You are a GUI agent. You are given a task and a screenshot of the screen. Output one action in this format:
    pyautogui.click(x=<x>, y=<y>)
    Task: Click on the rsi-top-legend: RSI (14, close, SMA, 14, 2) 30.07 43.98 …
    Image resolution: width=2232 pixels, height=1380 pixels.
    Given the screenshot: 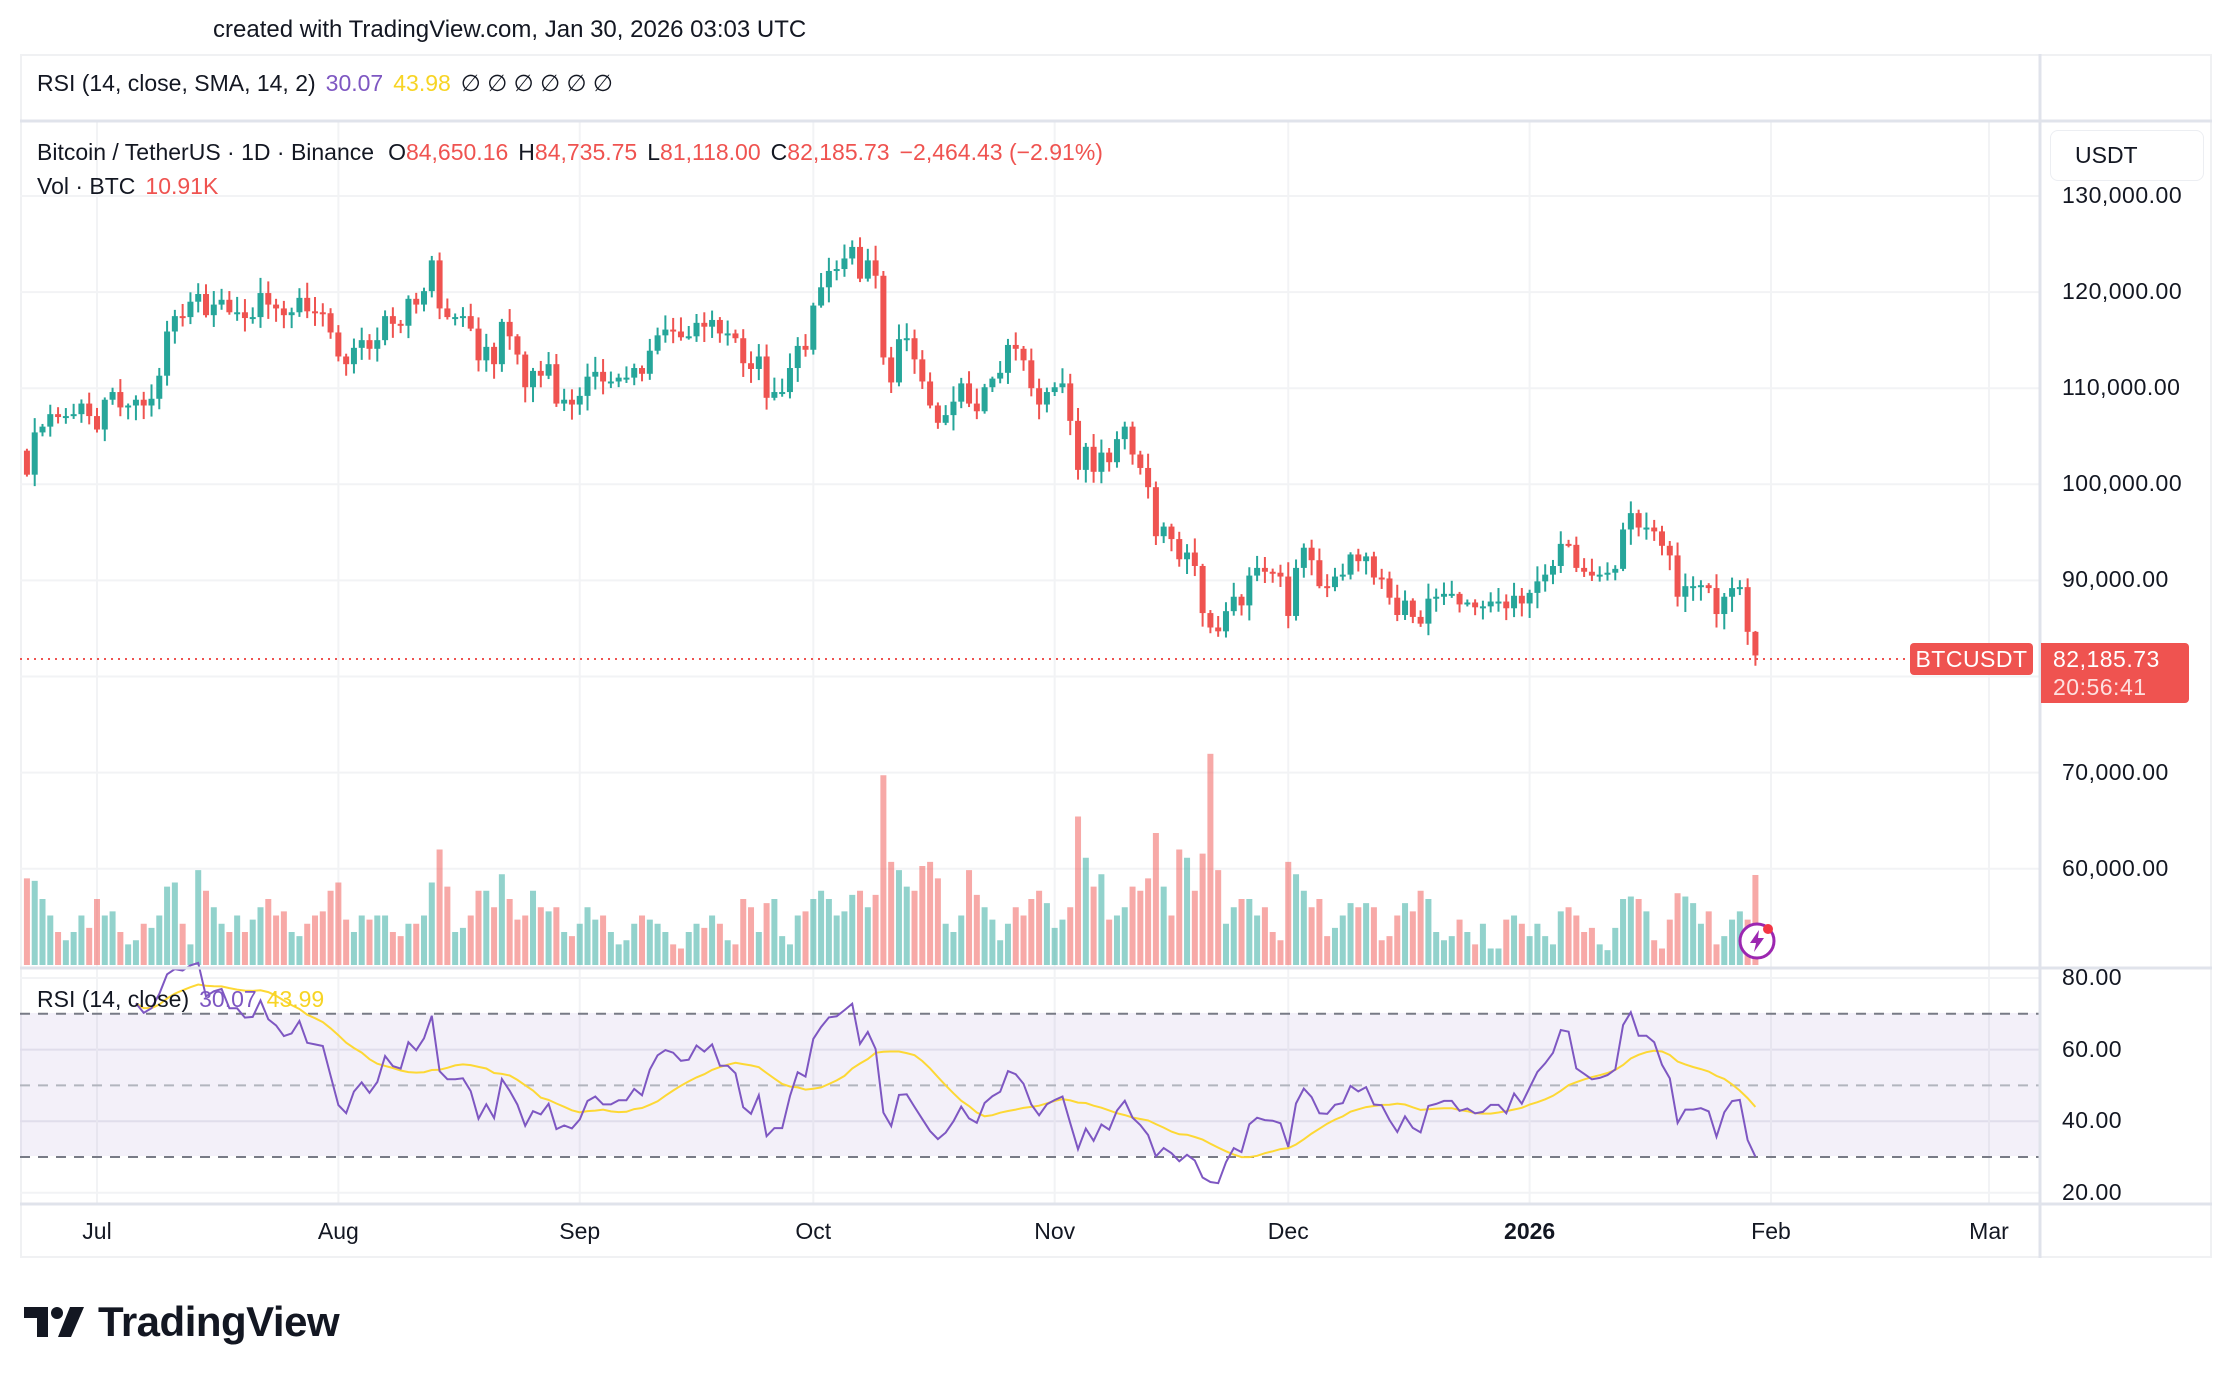 What is the action you would take?
    pyautogui.click(x=325, y=83)
    